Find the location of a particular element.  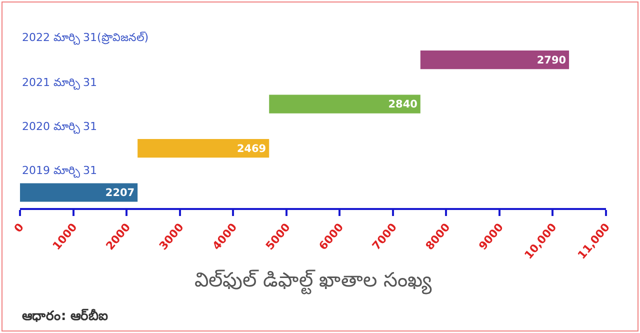

y-tick-label: 2022 మార్చి 31(ప్రొవిజనల్) is located at coordinates (85, 38).